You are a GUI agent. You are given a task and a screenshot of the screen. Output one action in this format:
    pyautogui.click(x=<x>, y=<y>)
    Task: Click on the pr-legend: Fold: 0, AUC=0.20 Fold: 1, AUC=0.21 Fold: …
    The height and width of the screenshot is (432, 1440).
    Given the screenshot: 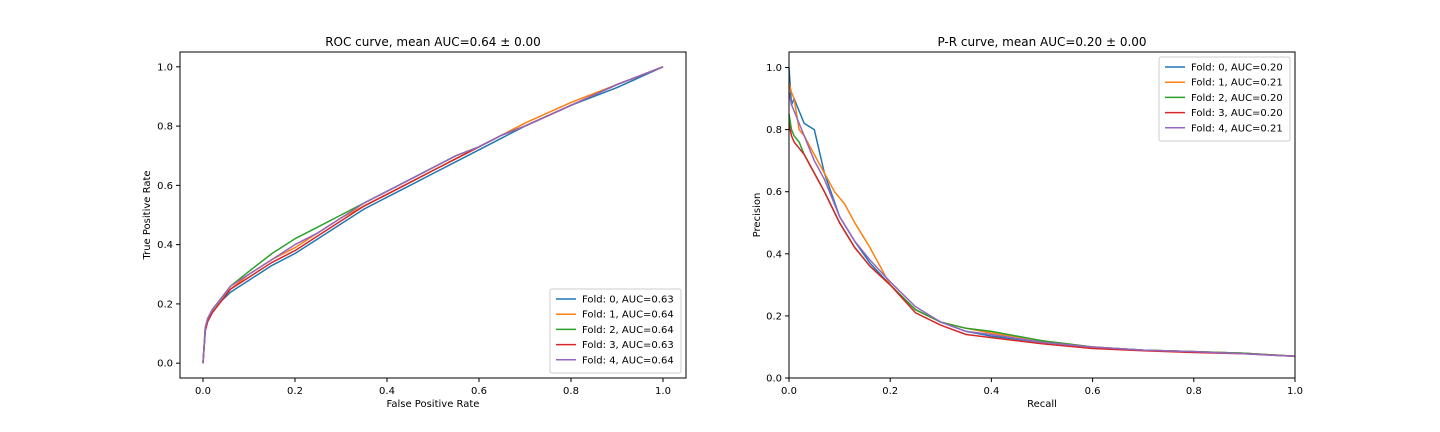 What is the action you would take?
    pyautogui.click(x=1224, y=99)
    